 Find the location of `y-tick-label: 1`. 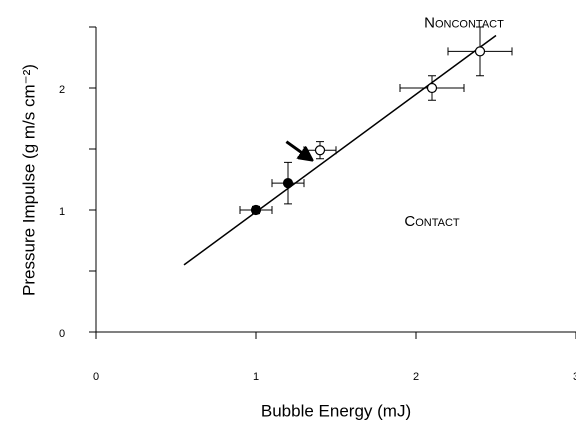

y-tick-label: 1 is located at coordinates (62, 212).